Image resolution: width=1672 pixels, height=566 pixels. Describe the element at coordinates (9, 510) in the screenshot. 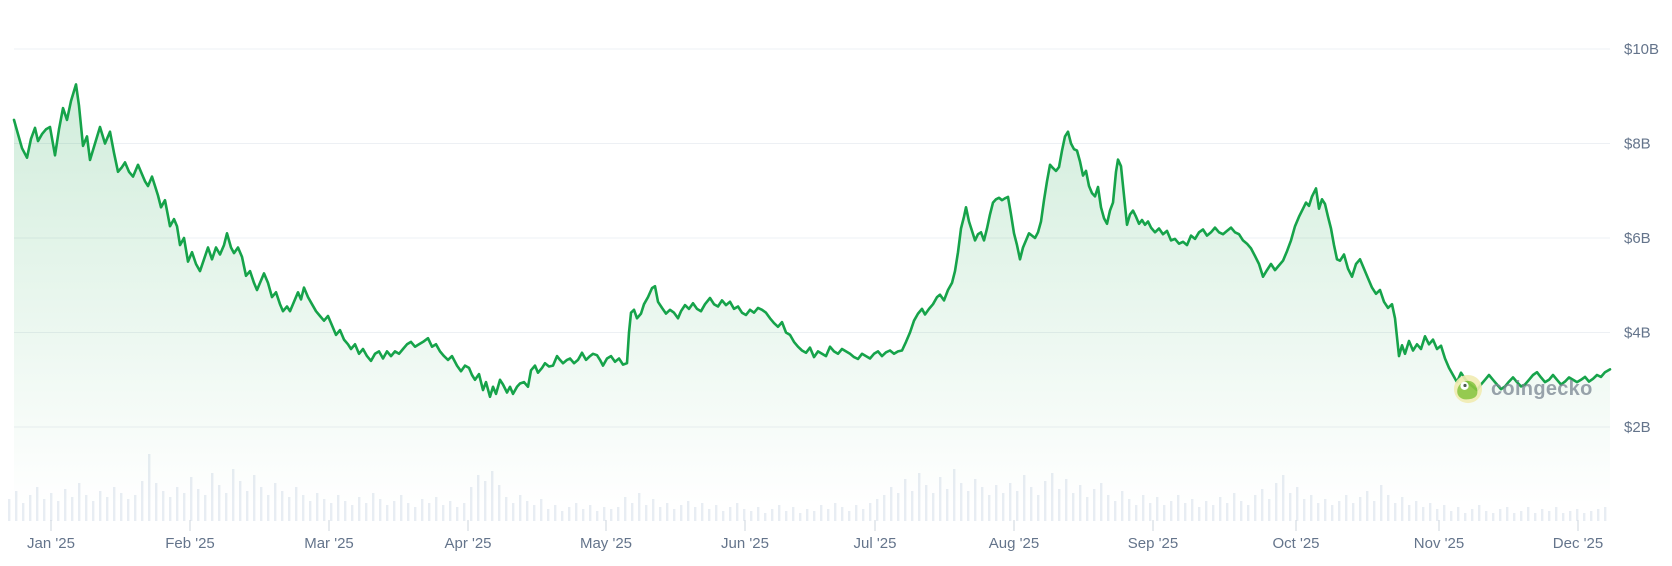

I see `volume-bar` at that location.